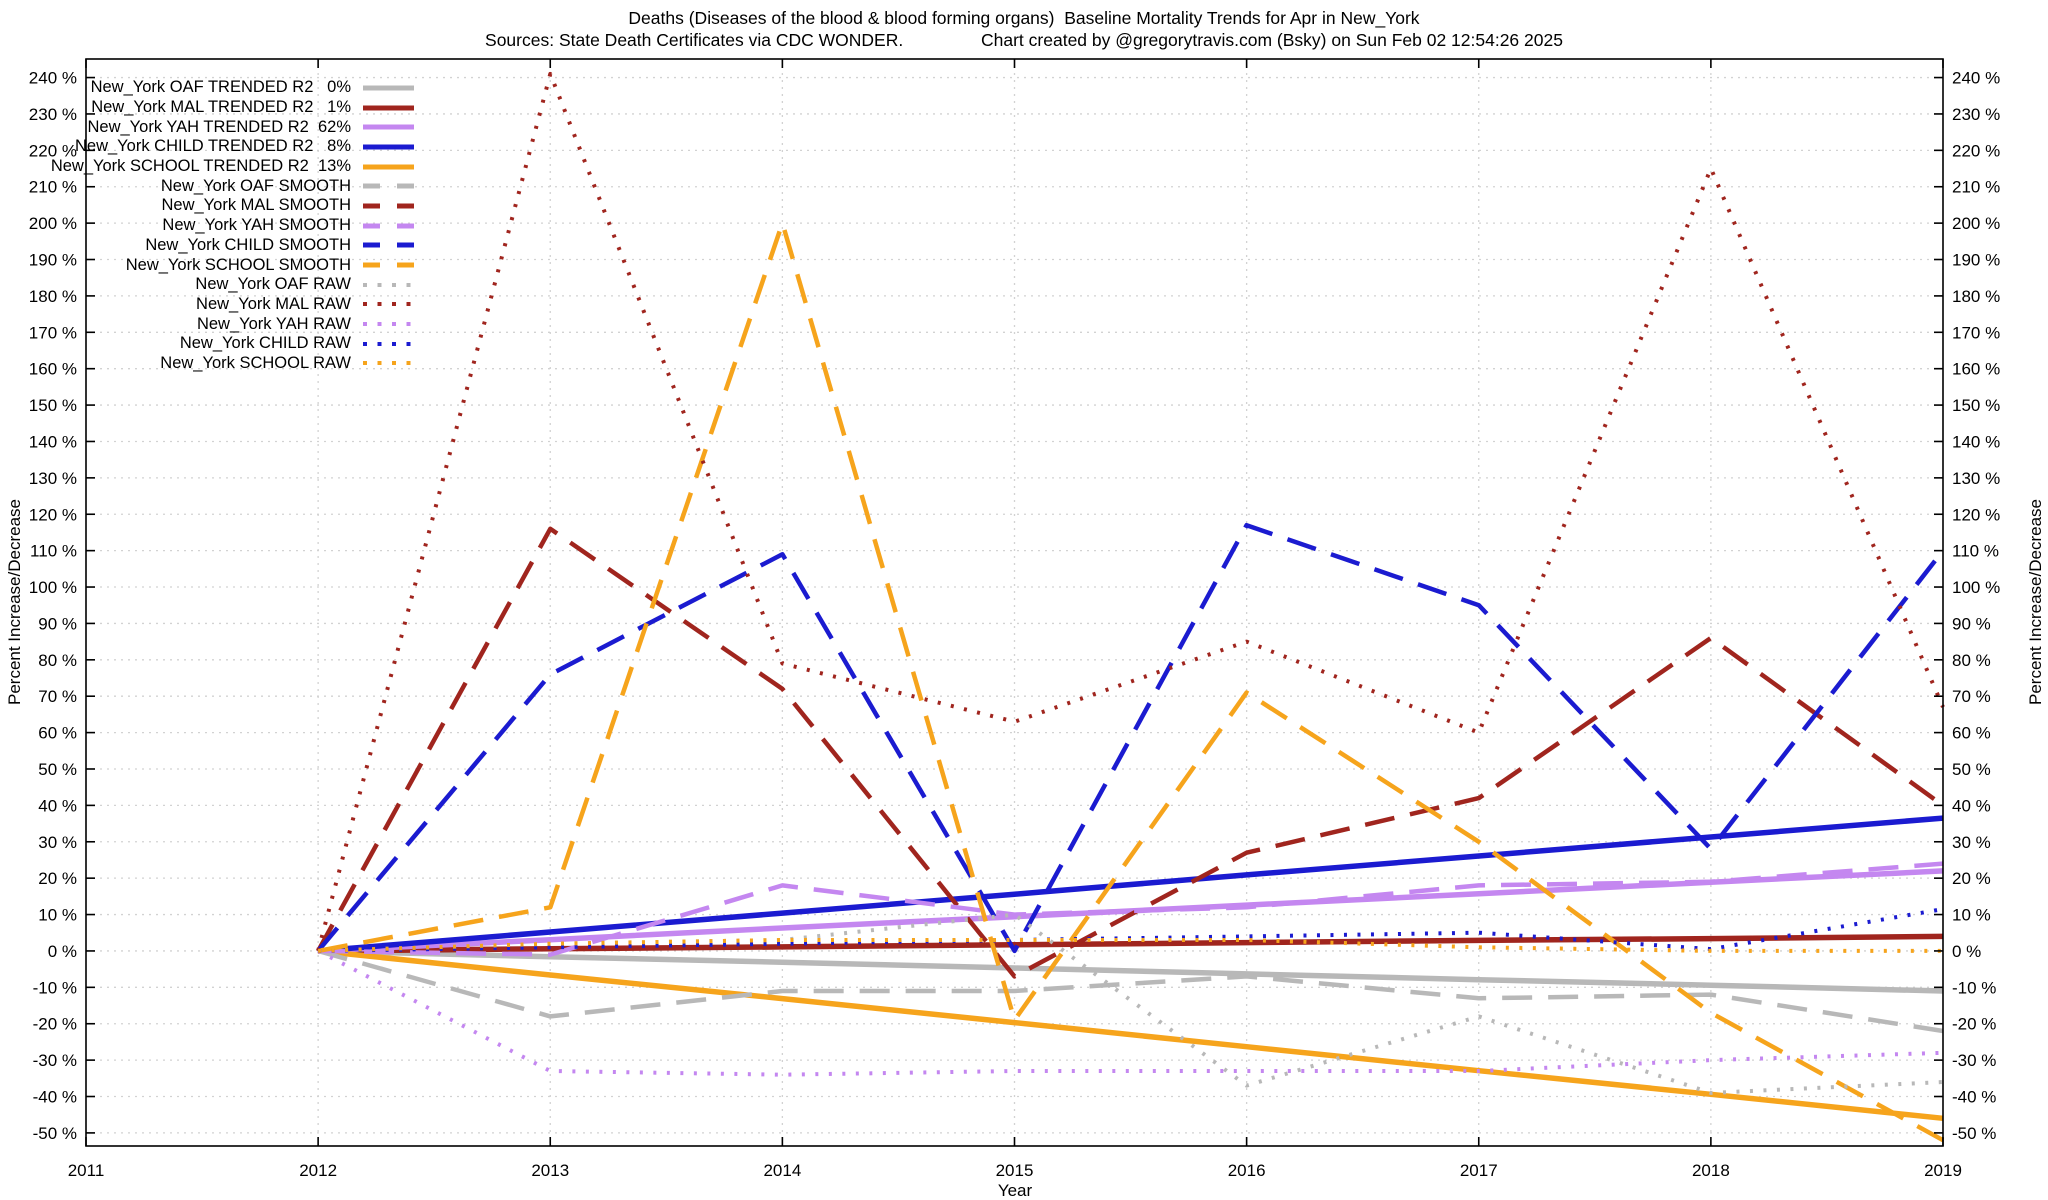 The image size is (2048, 1200). What do you see at coordinates (1976, 332) in the screenshot?
I see `y-tick-label-right: 170 %` at bounding box center [1976, 332].